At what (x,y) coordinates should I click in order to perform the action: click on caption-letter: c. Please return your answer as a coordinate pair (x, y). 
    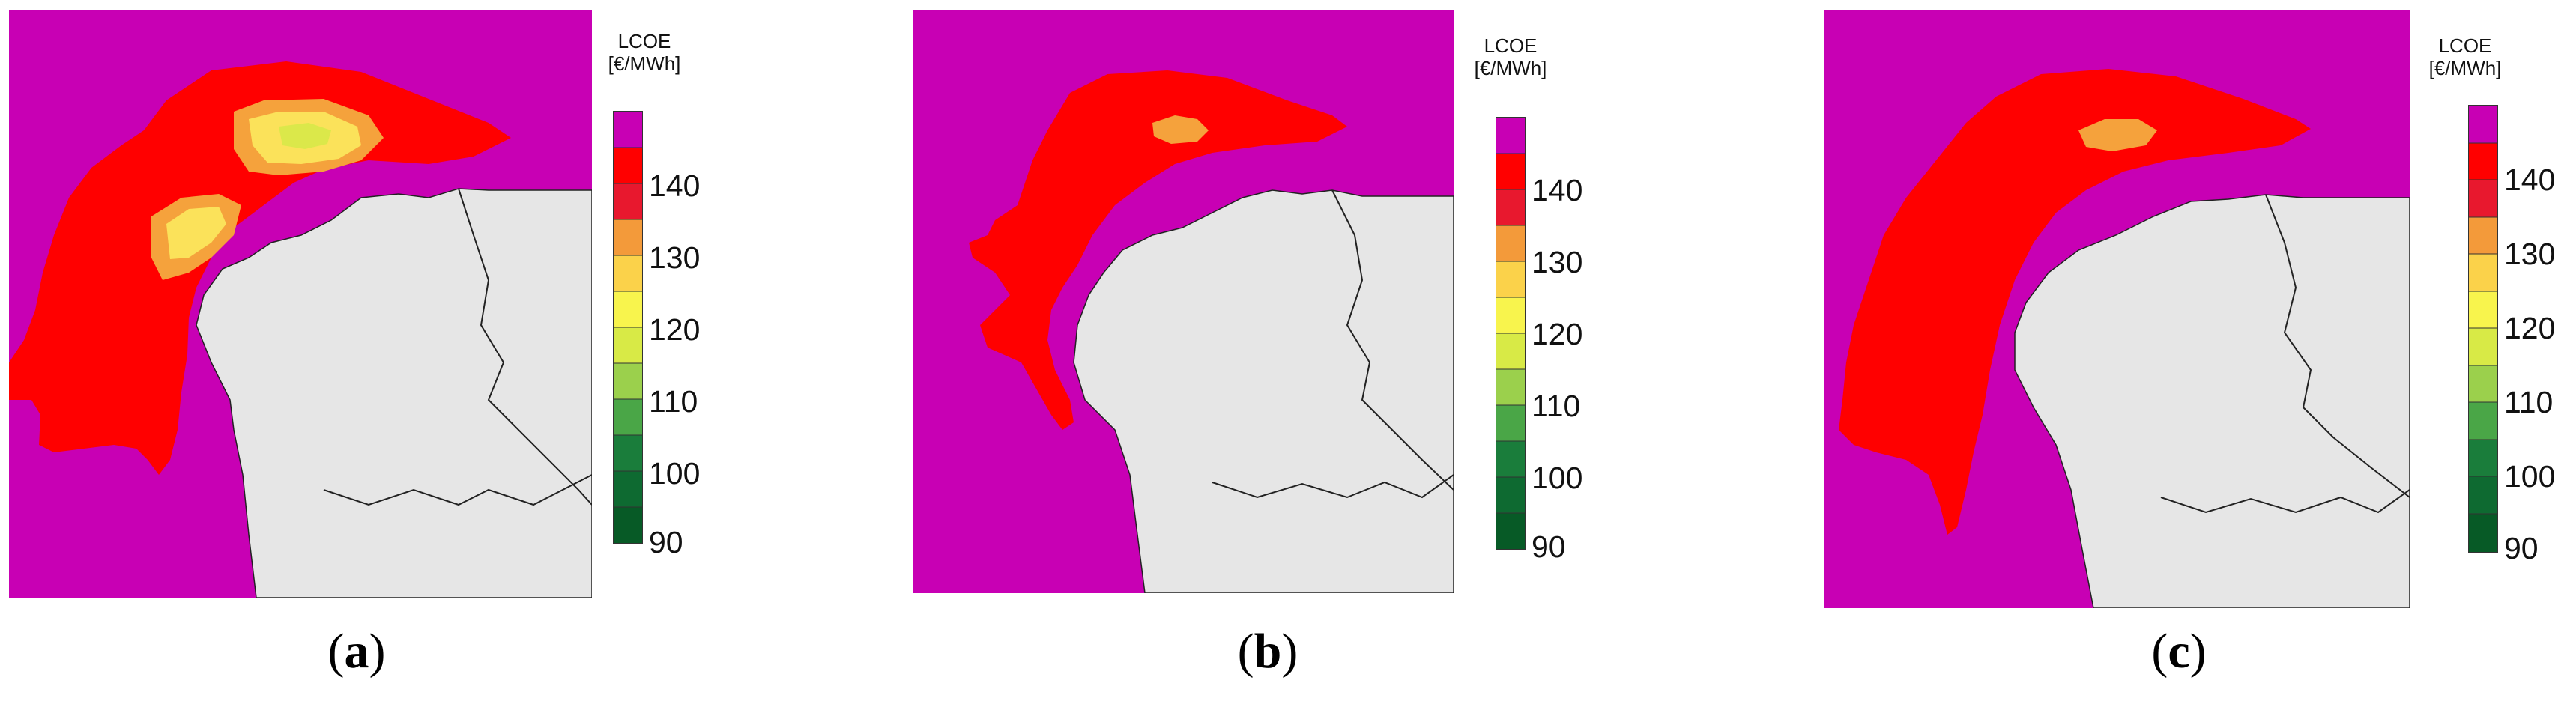
    Looking at the image, I should click on (2179, 651).